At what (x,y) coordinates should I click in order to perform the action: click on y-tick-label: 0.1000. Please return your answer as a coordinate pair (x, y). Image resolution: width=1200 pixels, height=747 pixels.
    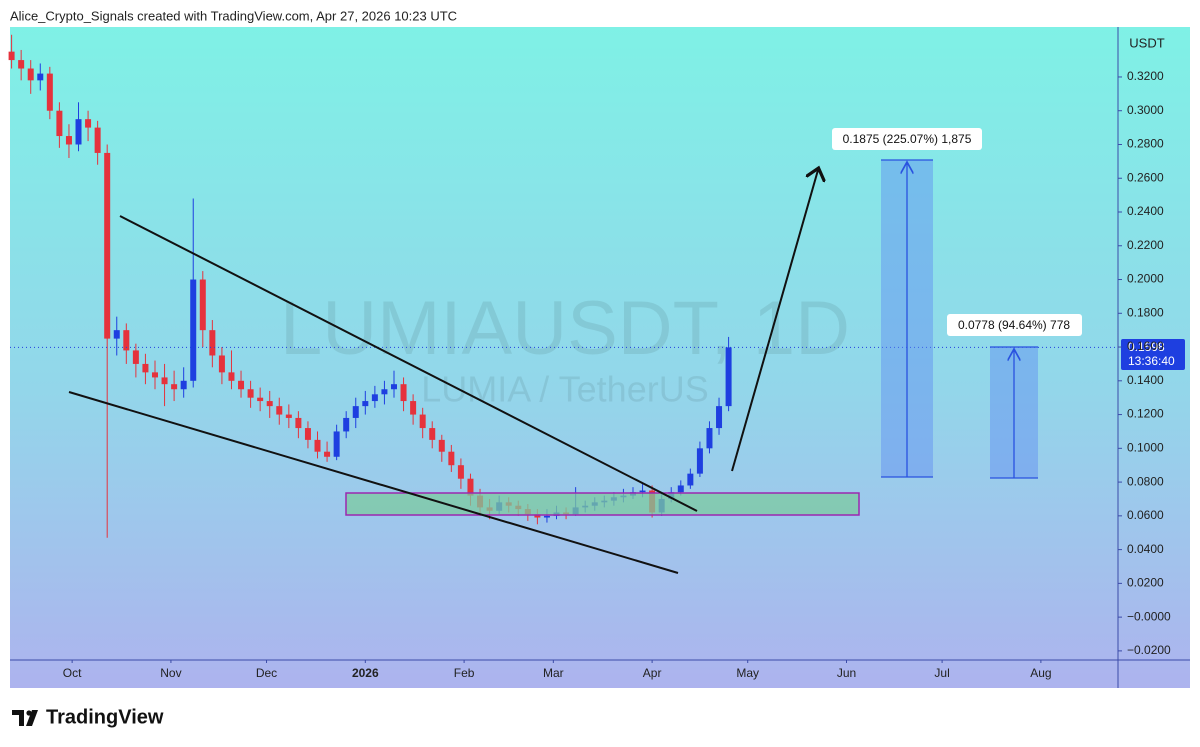
    Looking at the image, I should click on (1145, 447).